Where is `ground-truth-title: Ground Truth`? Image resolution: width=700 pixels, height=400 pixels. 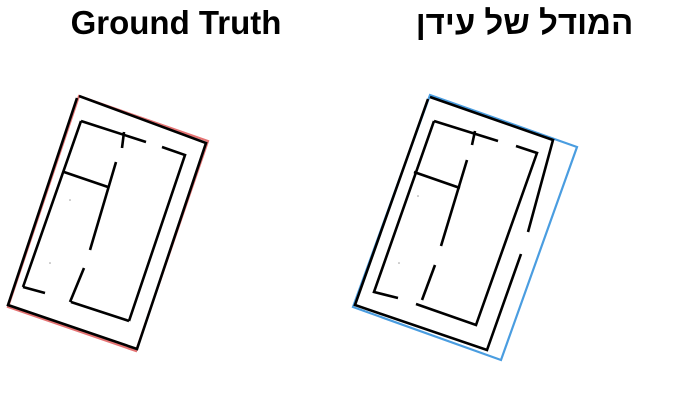 ground-truth-title: Ground Truth is located at coordinates (176, 22).